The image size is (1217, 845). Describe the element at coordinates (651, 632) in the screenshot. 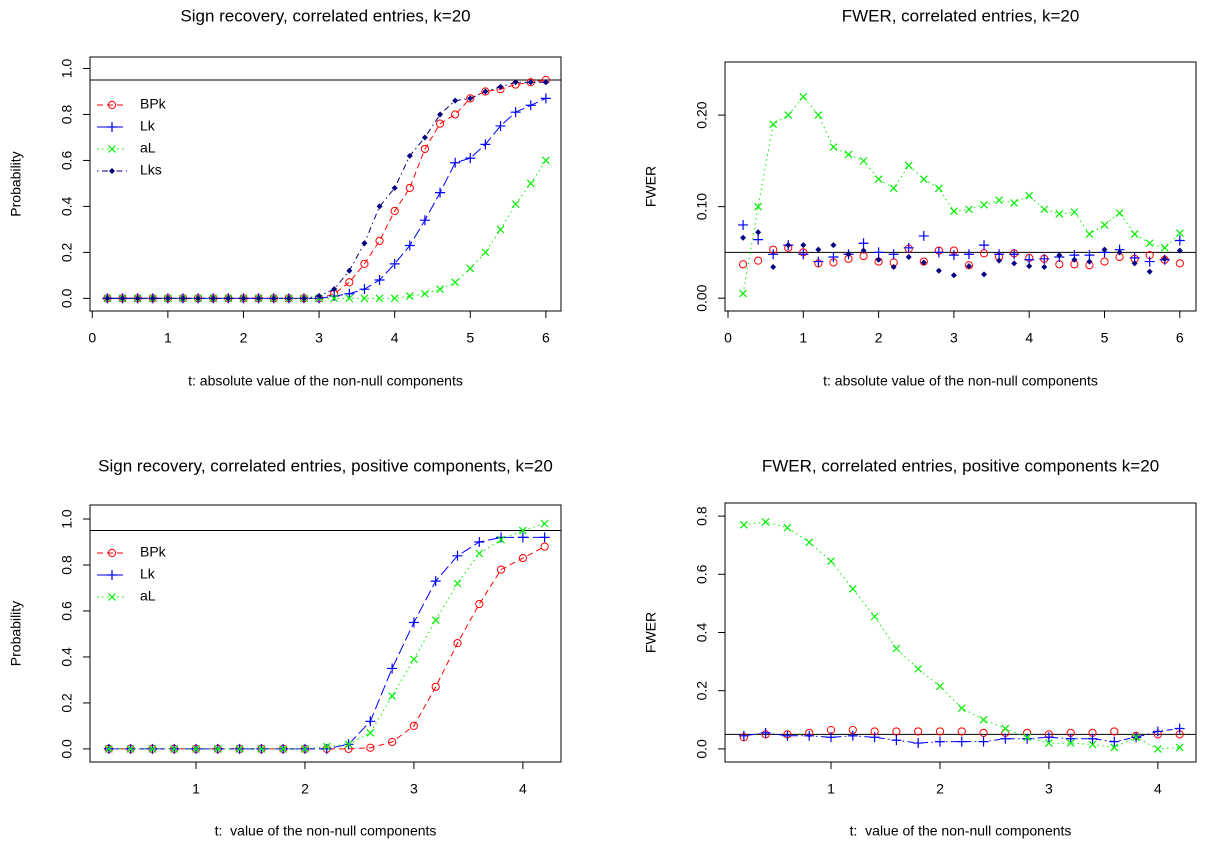

I see `y-axis-label: FWER` at that location.